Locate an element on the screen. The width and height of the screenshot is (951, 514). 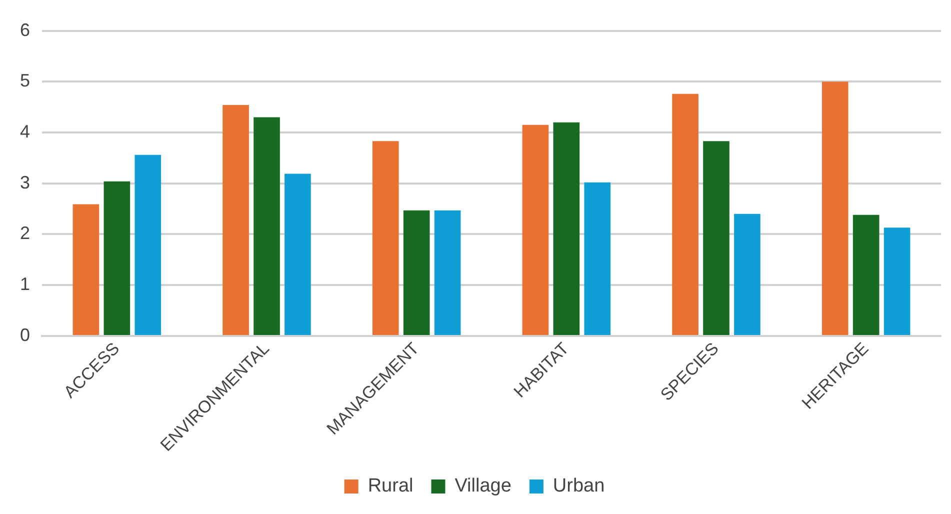
y-tick-label: 3 is located at coordinates (25, 182).